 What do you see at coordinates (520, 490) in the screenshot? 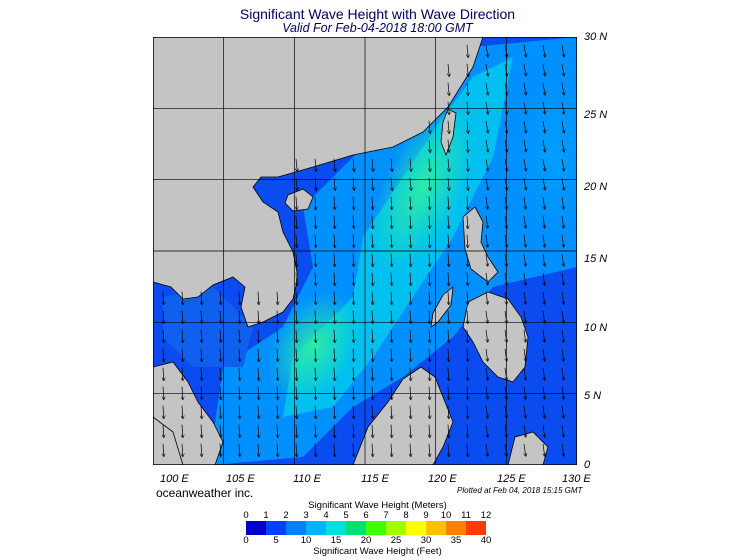
I see `plotted-timestamp: Plotted at Feb 04, 2018 15:15 GMT` at bounding box center [520, 490].